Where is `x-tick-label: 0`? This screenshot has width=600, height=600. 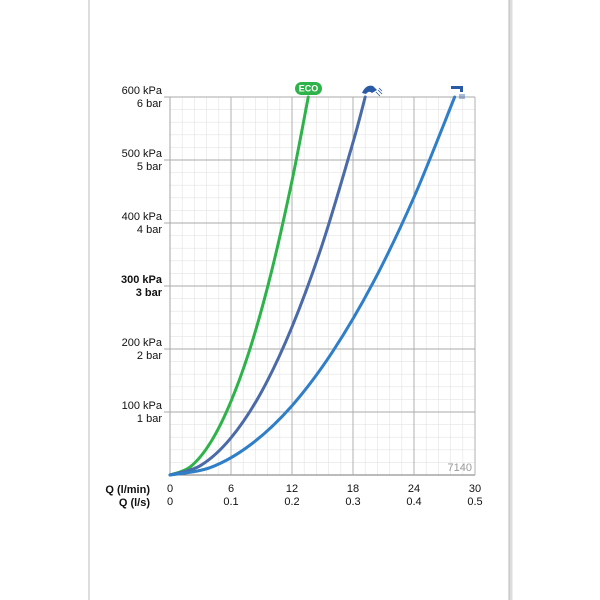 x-tick-label: 0 is located at coordinates (170, 489).